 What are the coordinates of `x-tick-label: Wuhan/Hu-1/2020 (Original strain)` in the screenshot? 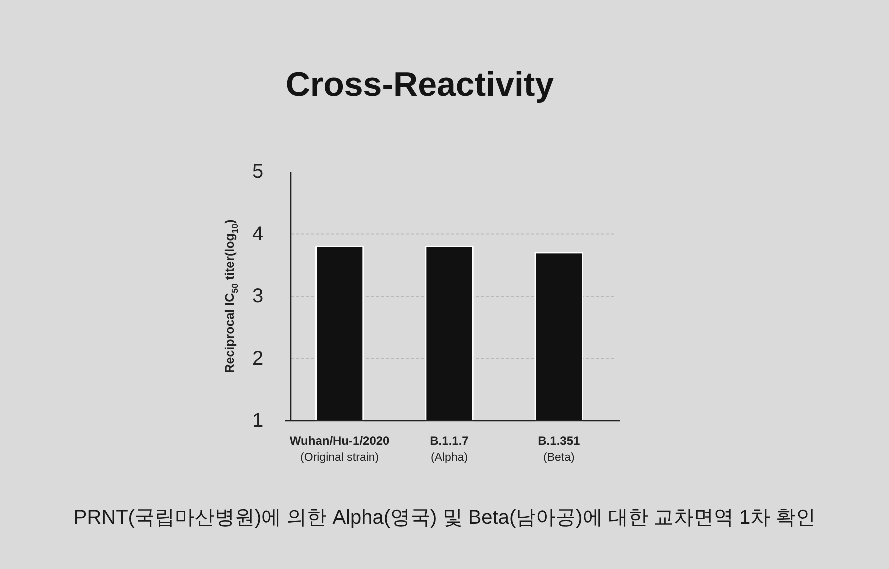 It's located at (340, 449).